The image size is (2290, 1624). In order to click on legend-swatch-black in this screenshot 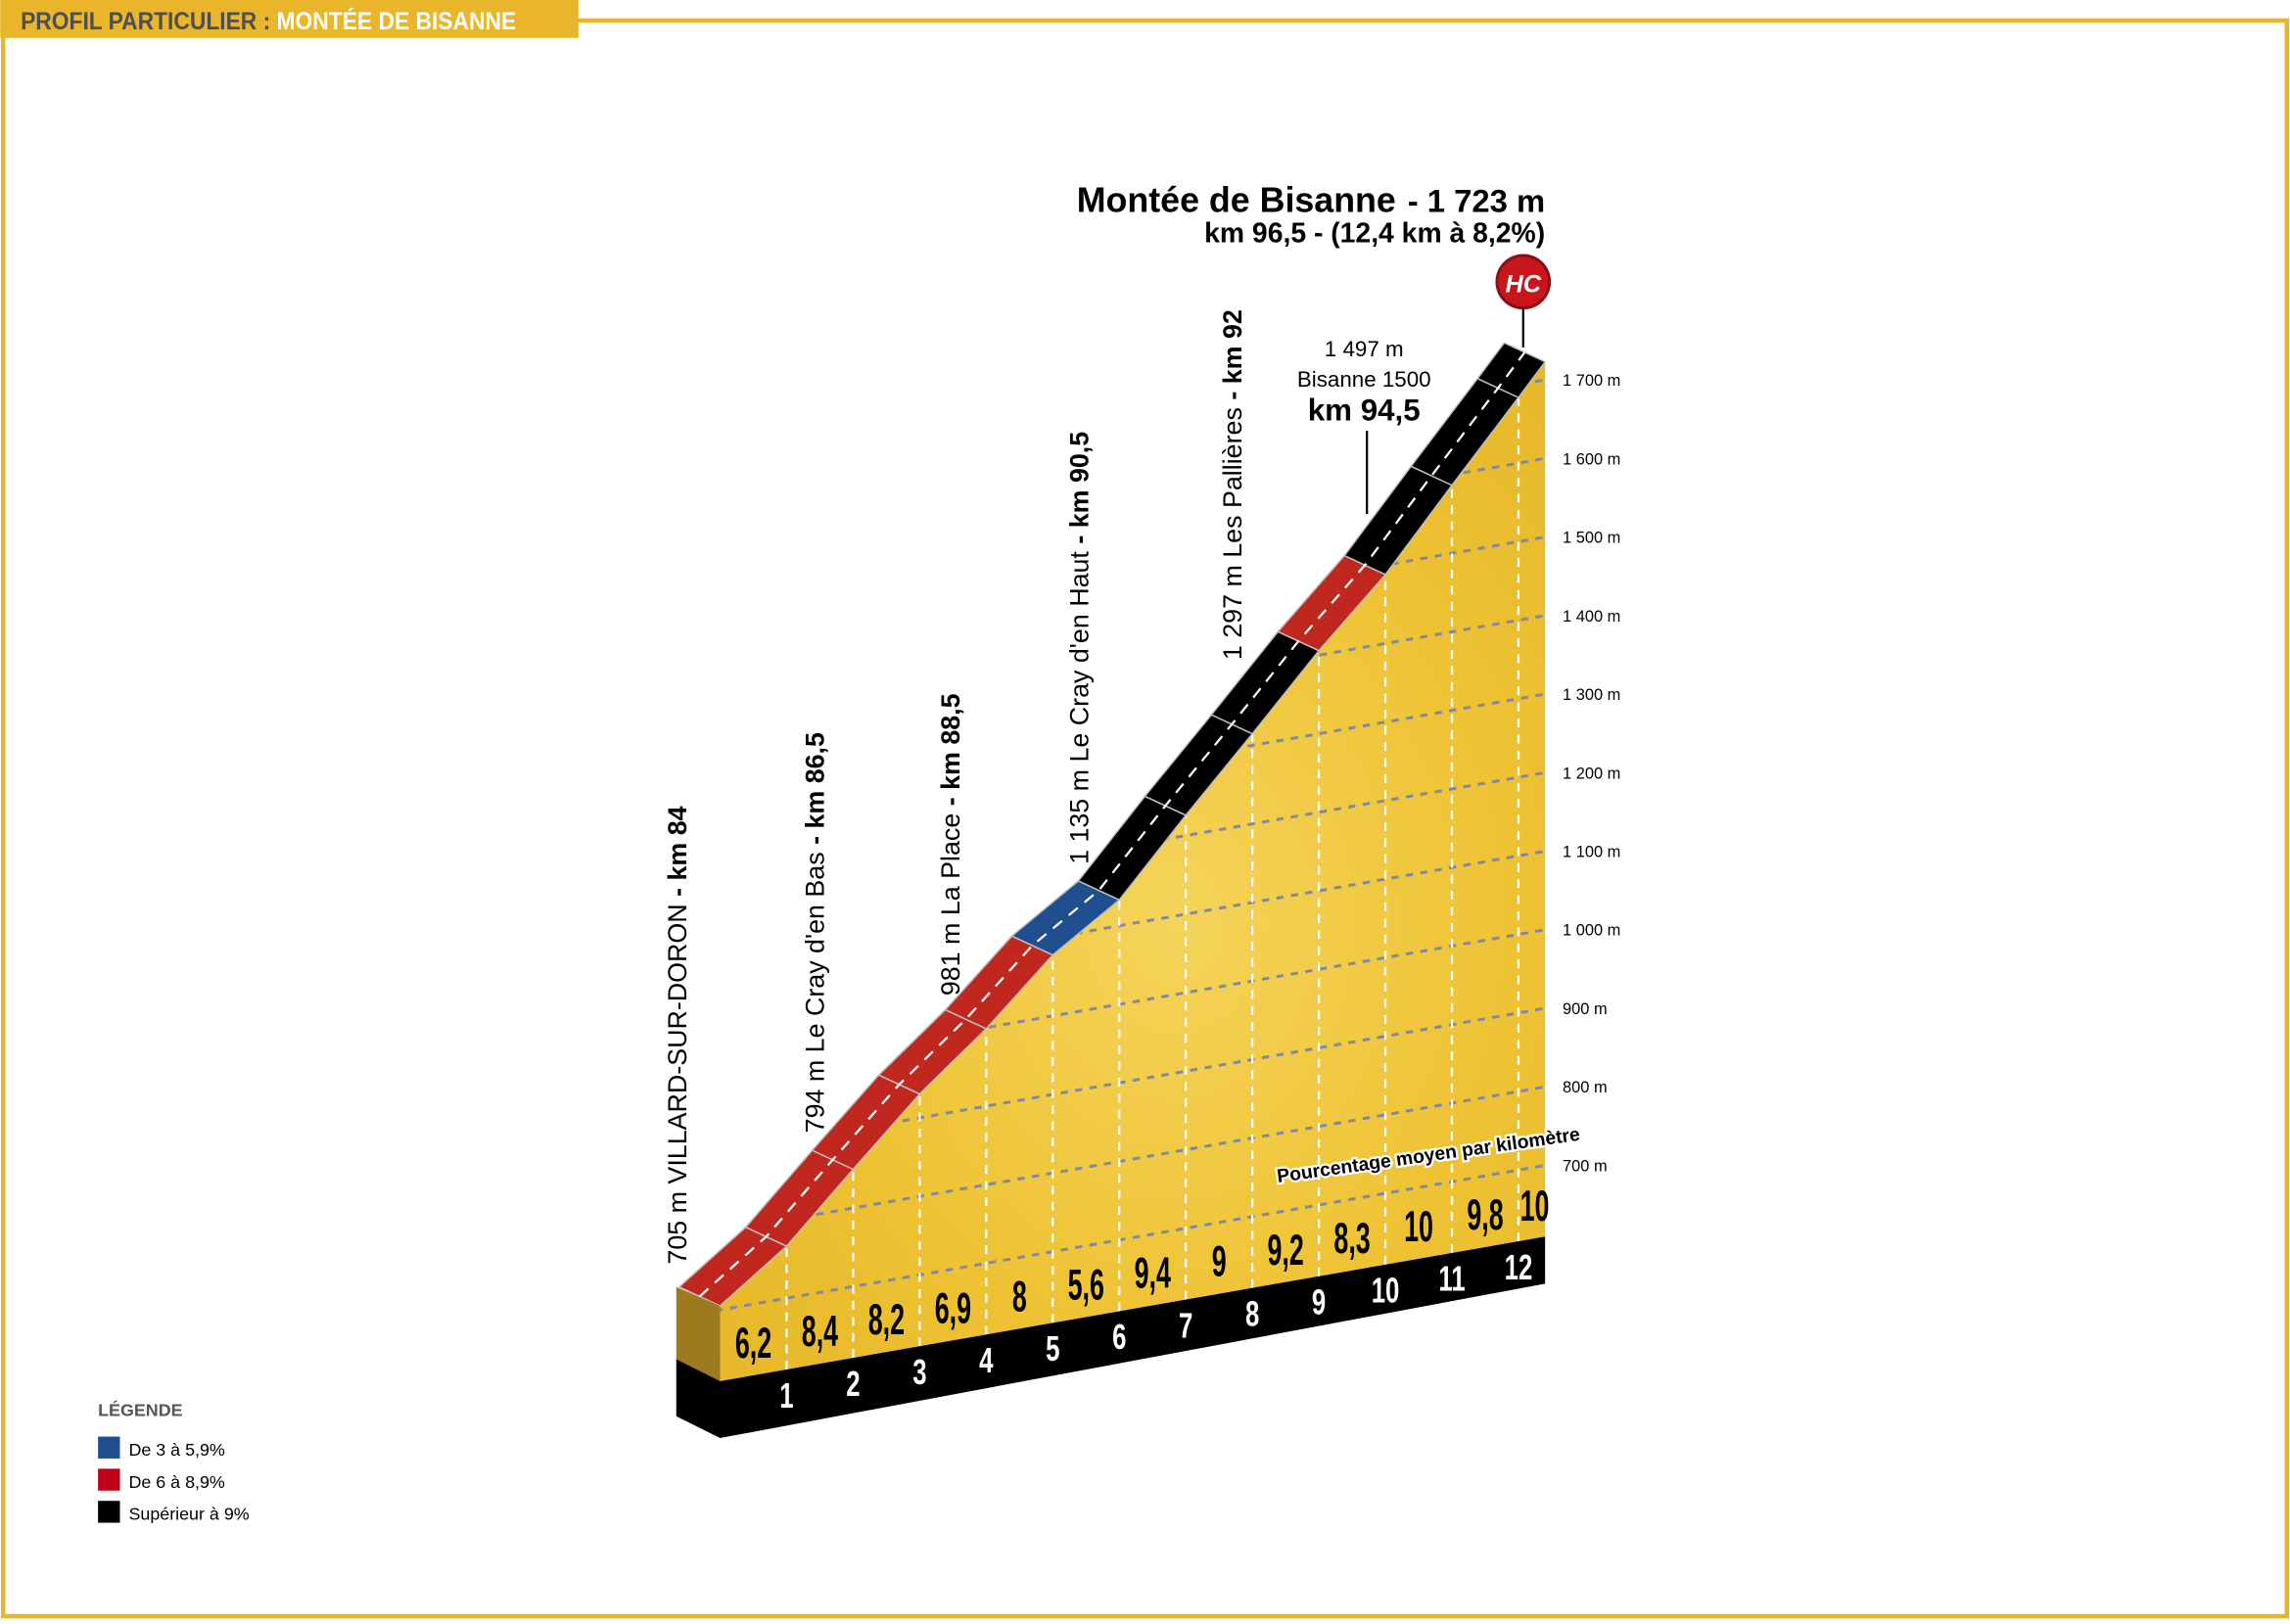, I will do `click(109, 1512)`.